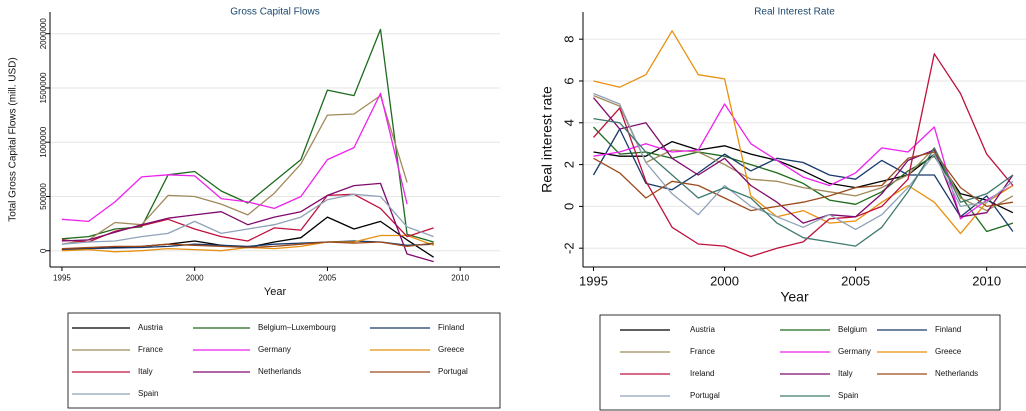 This screenshot has height=411, width=1026. Describe the element at coordinates (297, 327) in the screenshot. I see `legend-label: Belgium–Luxembourg` at that location.